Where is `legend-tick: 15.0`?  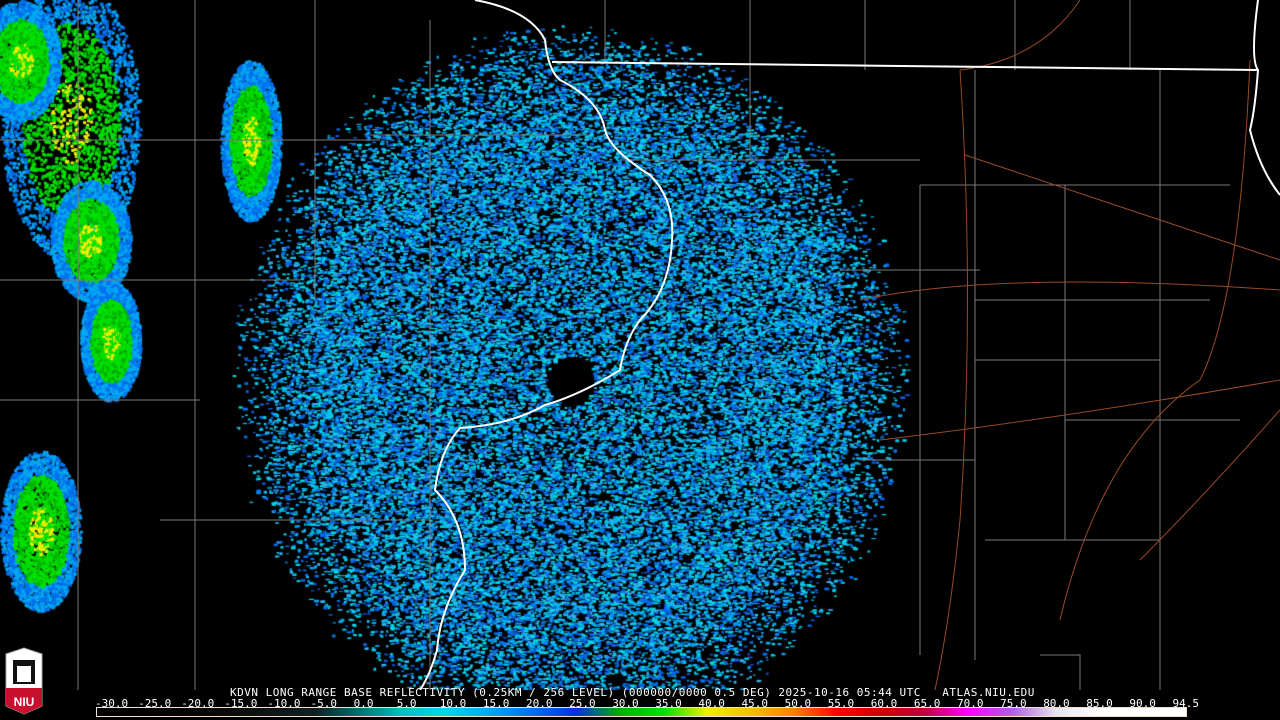
legend-tick: 15.0 is located at coordinates (496, 703).